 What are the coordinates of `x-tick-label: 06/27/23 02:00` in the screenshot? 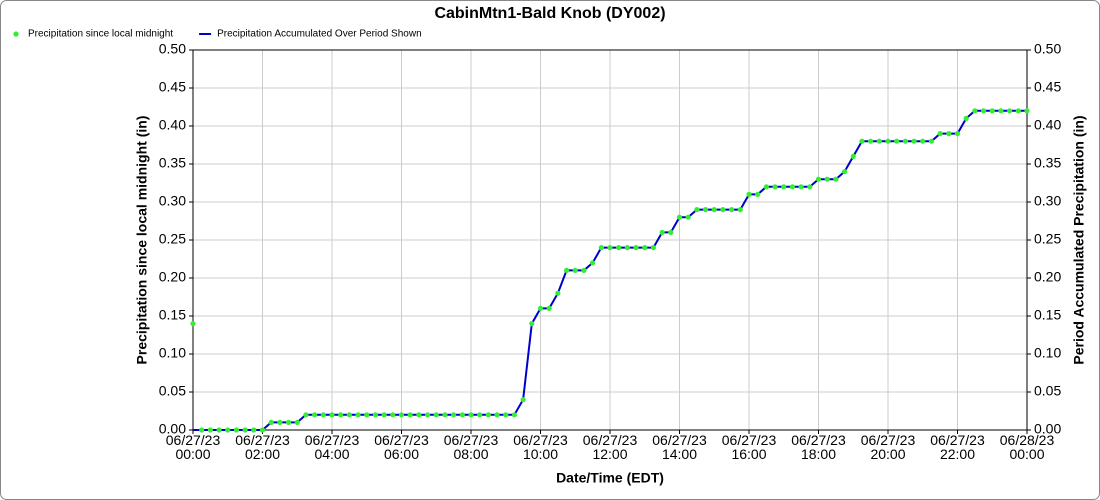 It's located at (262, 447).